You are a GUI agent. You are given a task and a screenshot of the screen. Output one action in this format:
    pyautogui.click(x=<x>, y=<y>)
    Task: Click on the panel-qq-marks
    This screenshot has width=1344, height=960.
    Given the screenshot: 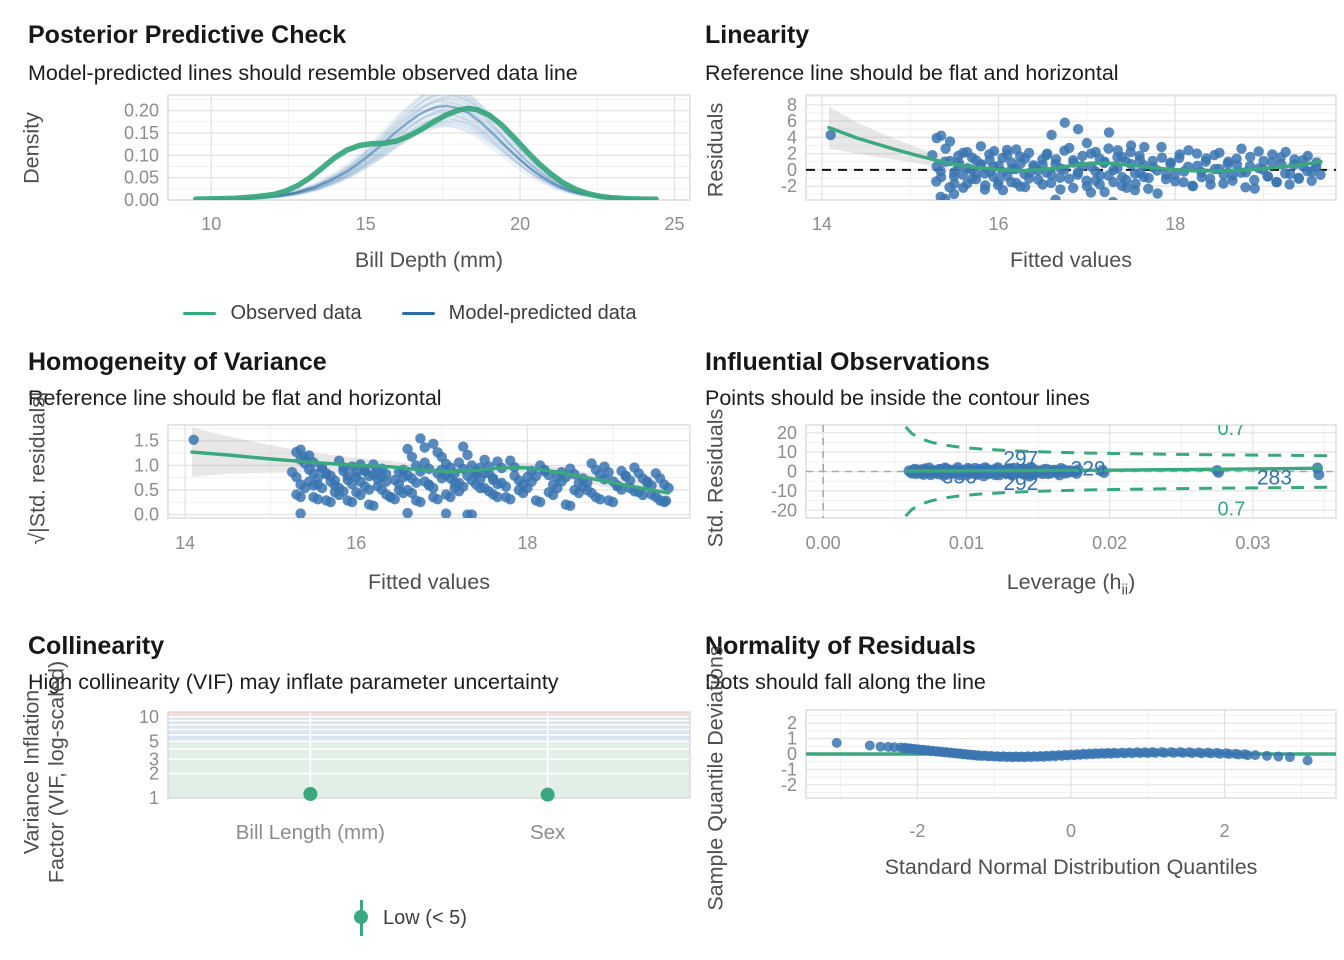 What is the action you would take?
    pyautogui.click(x=1071, y=751)
    